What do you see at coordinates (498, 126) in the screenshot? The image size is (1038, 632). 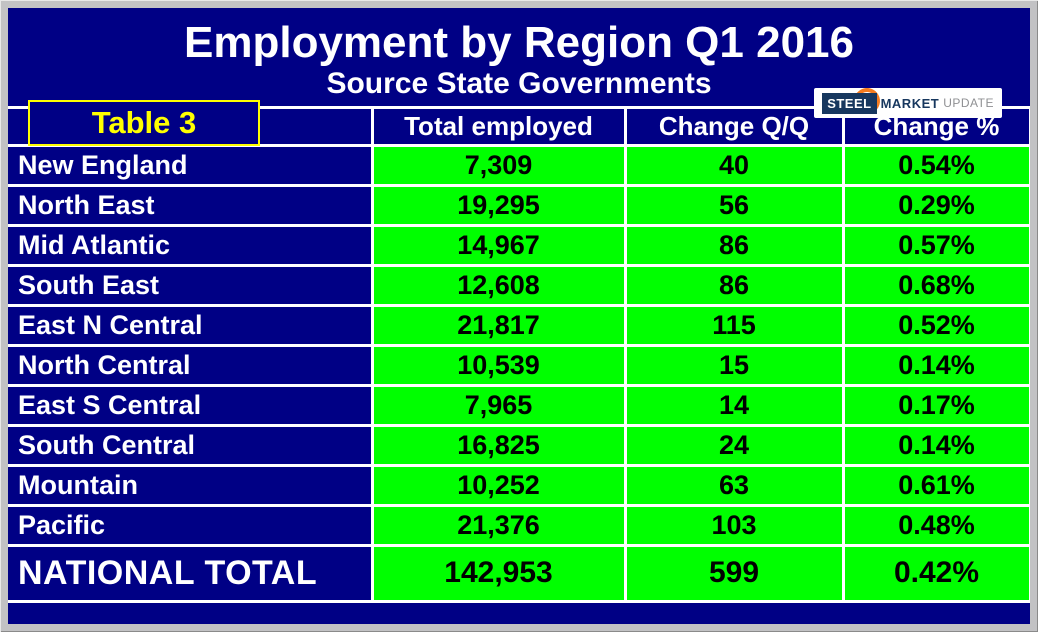 I see `col-header-total-employed: Total employed` at bounding box center [498, 126].